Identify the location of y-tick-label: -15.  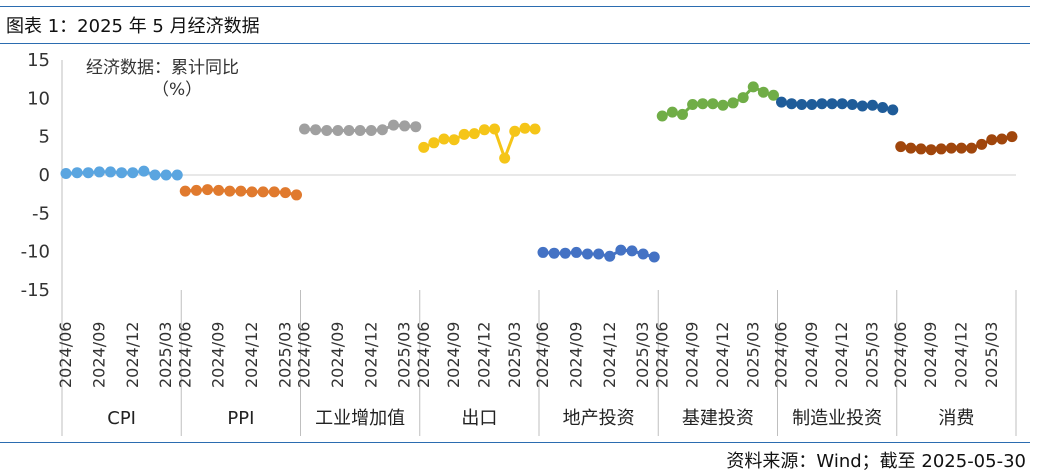
(35, 290).